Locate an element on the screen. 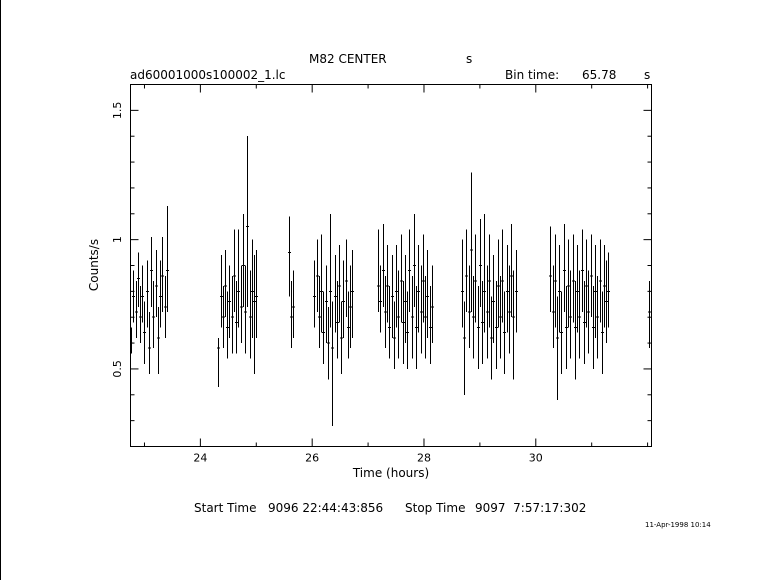 The image size is (781, 580). y-tick-labels: 0.5 1 1.5 is located at coordinates (117, 240).